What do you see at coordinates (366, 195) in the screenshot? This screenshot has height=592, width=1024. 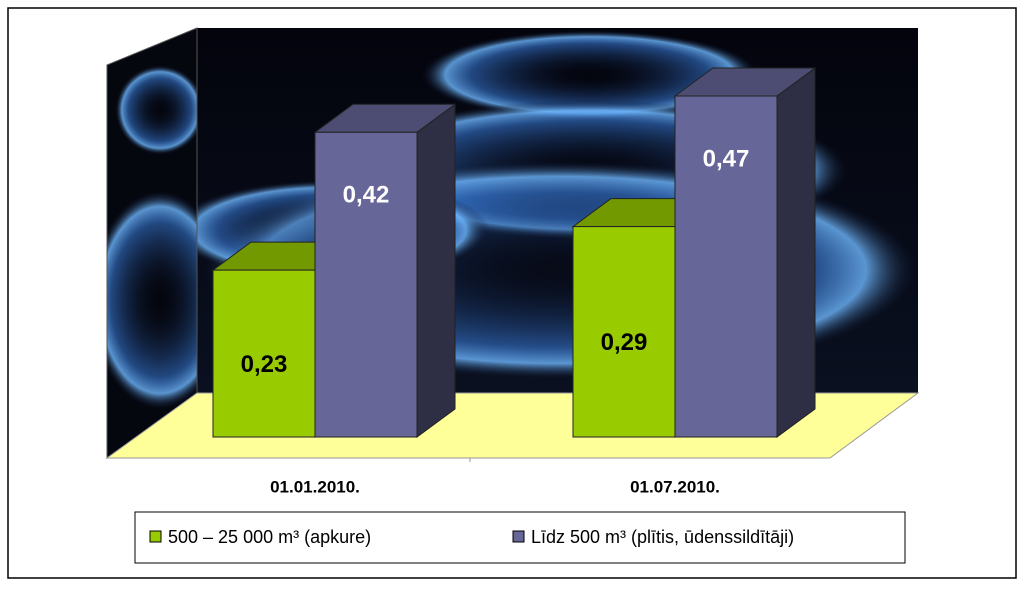 I see `value-label: 0,42` at bounding box center [366, 195].